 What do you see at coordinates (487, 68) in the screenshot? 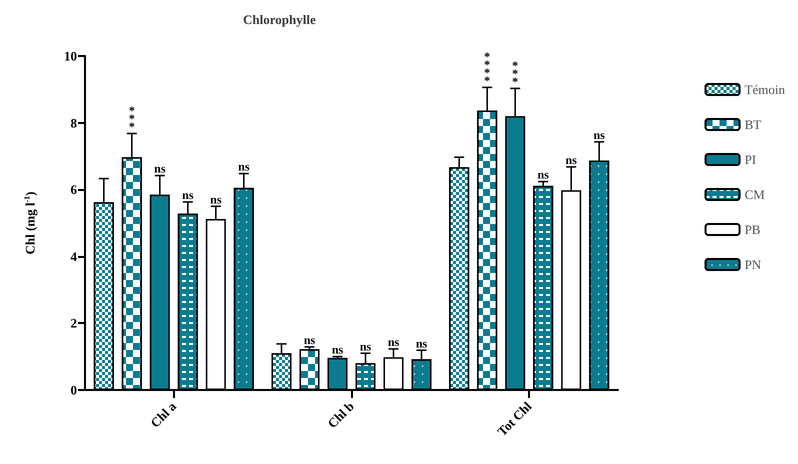
I see `data-label: ****` at bounding box center [487, 68].